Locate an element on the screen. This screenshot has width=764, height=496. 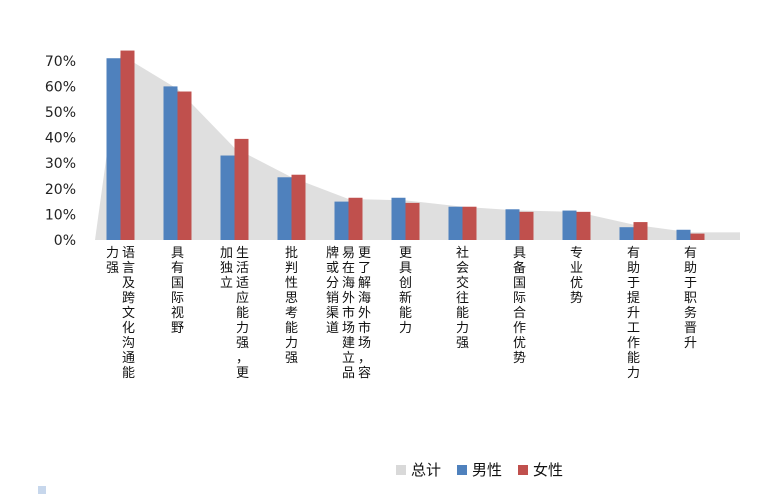
svg-text: 牌 is located at coordinates (332, 253).